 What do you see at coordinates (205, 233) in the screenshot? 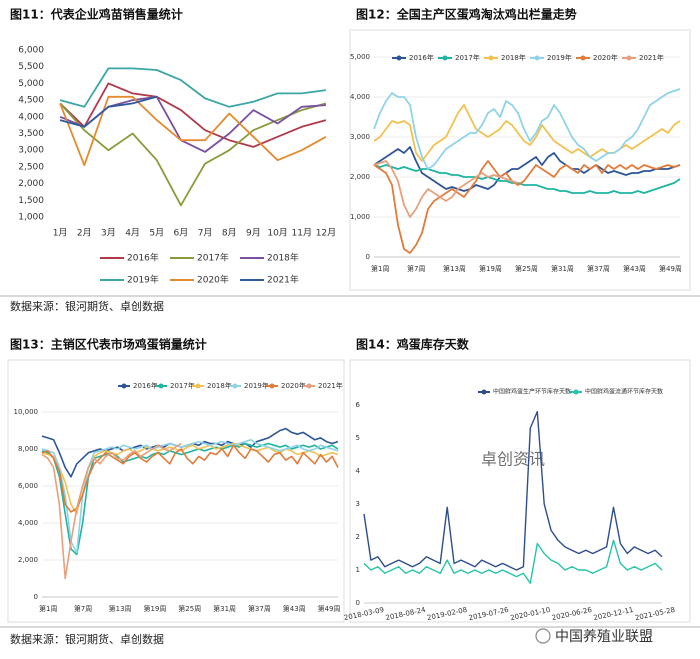
I see `x-tick-label: 7月` at bounding box center [205, 233].